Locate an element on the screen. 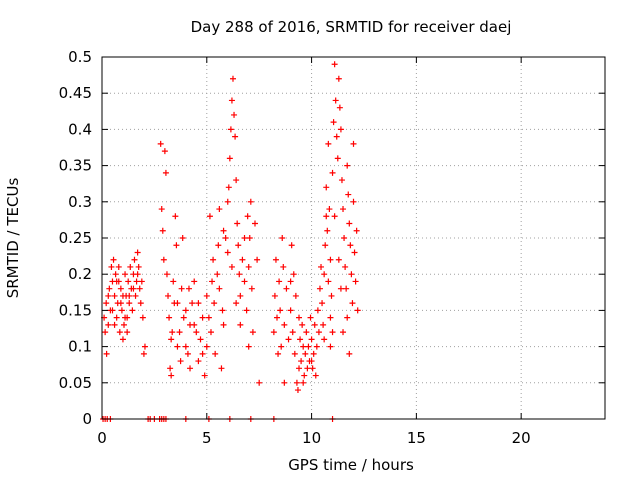 This screenshot has width=640, height=480. y-tick-label: 0 is located at coordinates (87, 419).